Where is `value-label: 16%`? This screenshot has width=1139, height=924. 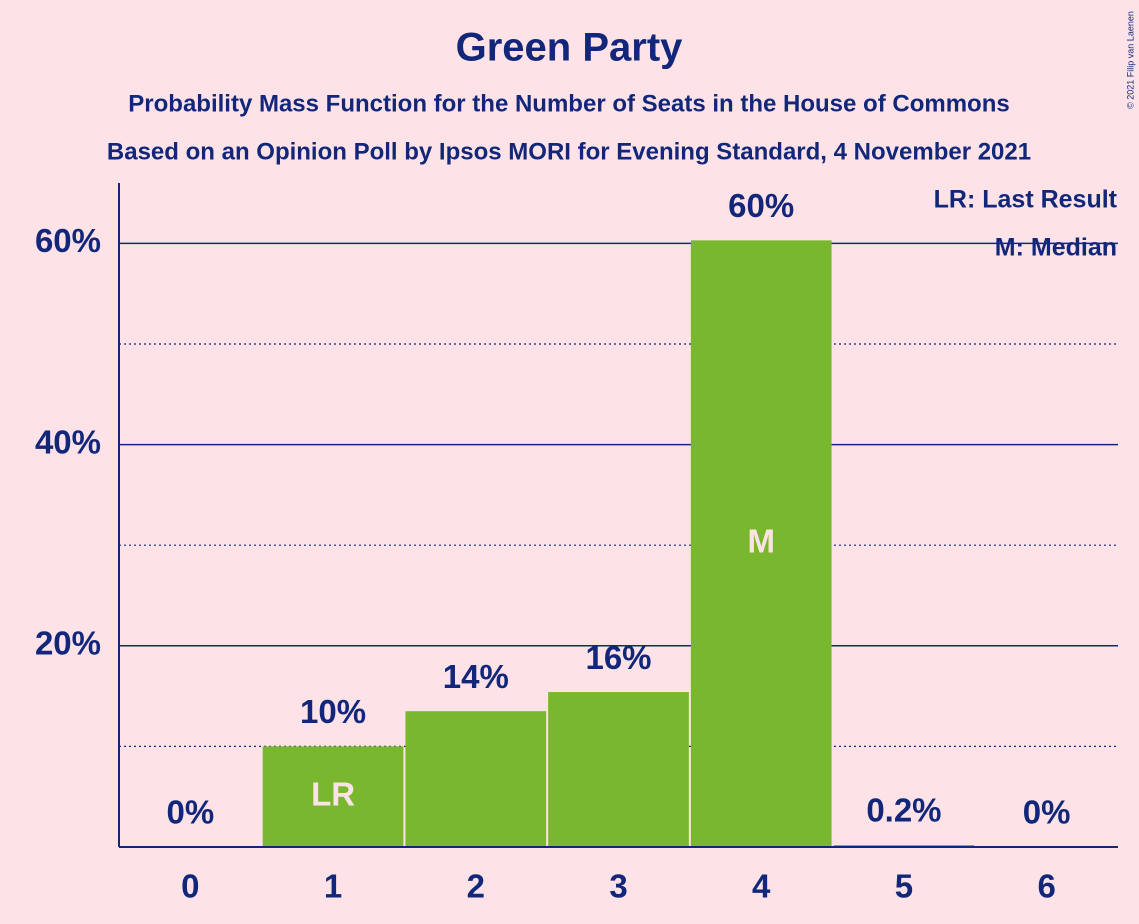
value-label: 16% is located at coordinates (618, 657).